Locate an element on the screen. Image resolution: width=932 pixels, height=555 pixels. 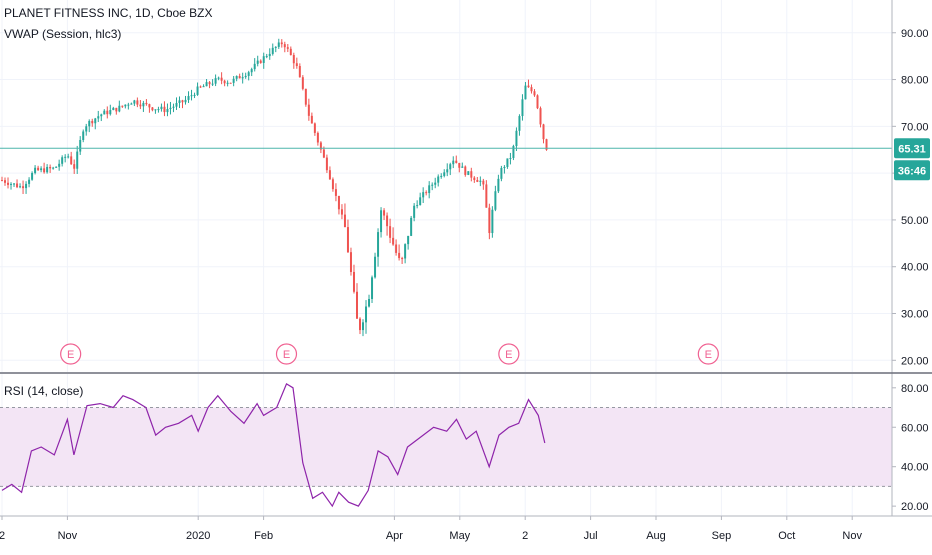
time-tick-label: Sep is located at coordinates (722, 536).